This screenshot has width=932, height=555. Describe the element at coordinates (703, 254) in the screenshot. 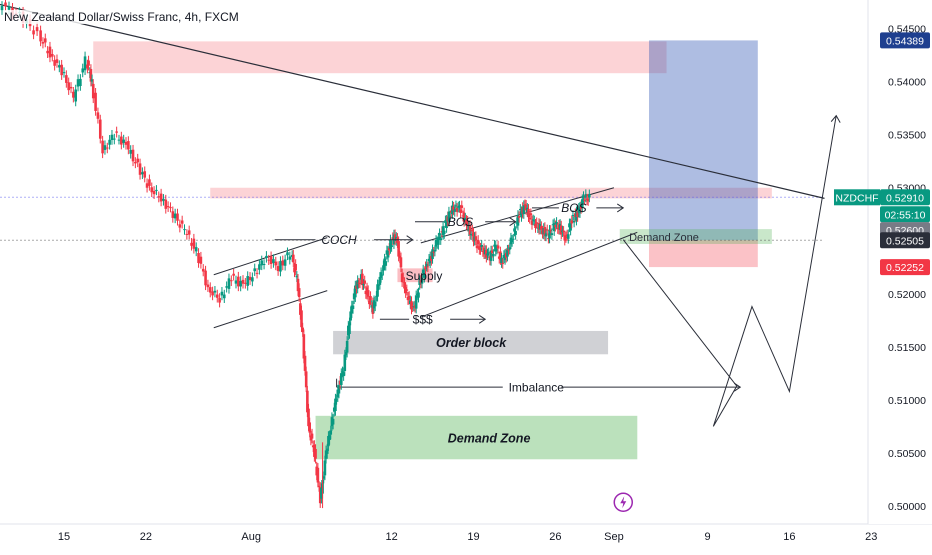

I see `stop-zone` at that location.